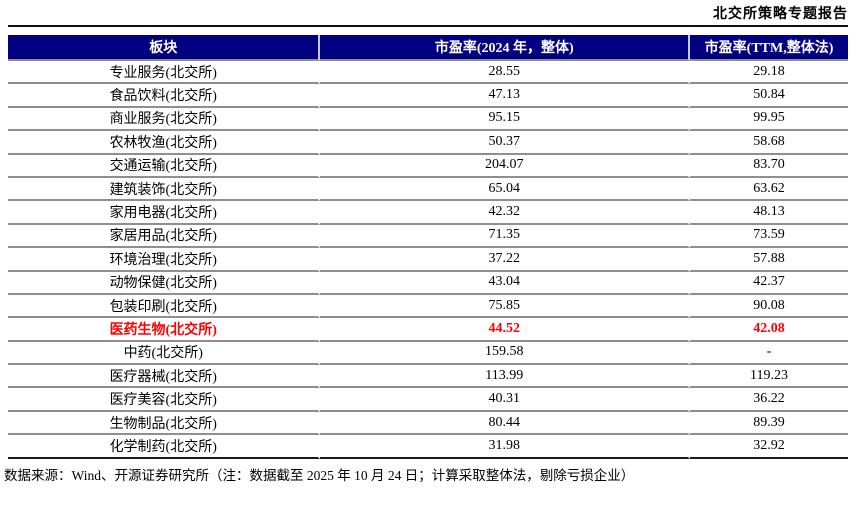 The height and width of the screenshot is (516, 856). I want to click on sector-cell: 动物保健(北交所), so click(164, 283).